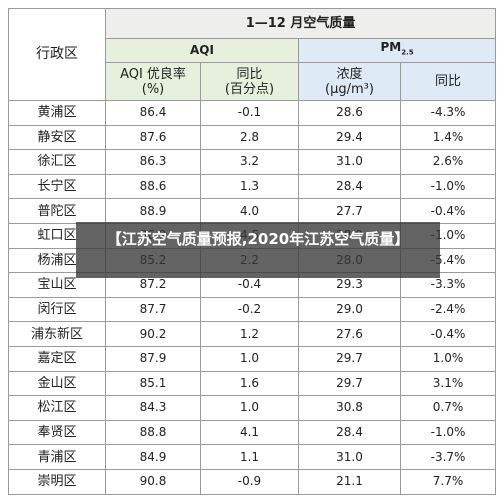  Describe the element at coordinates (249, 89) in the screenshot. I see `column-header-line: (百分点)` at that location.